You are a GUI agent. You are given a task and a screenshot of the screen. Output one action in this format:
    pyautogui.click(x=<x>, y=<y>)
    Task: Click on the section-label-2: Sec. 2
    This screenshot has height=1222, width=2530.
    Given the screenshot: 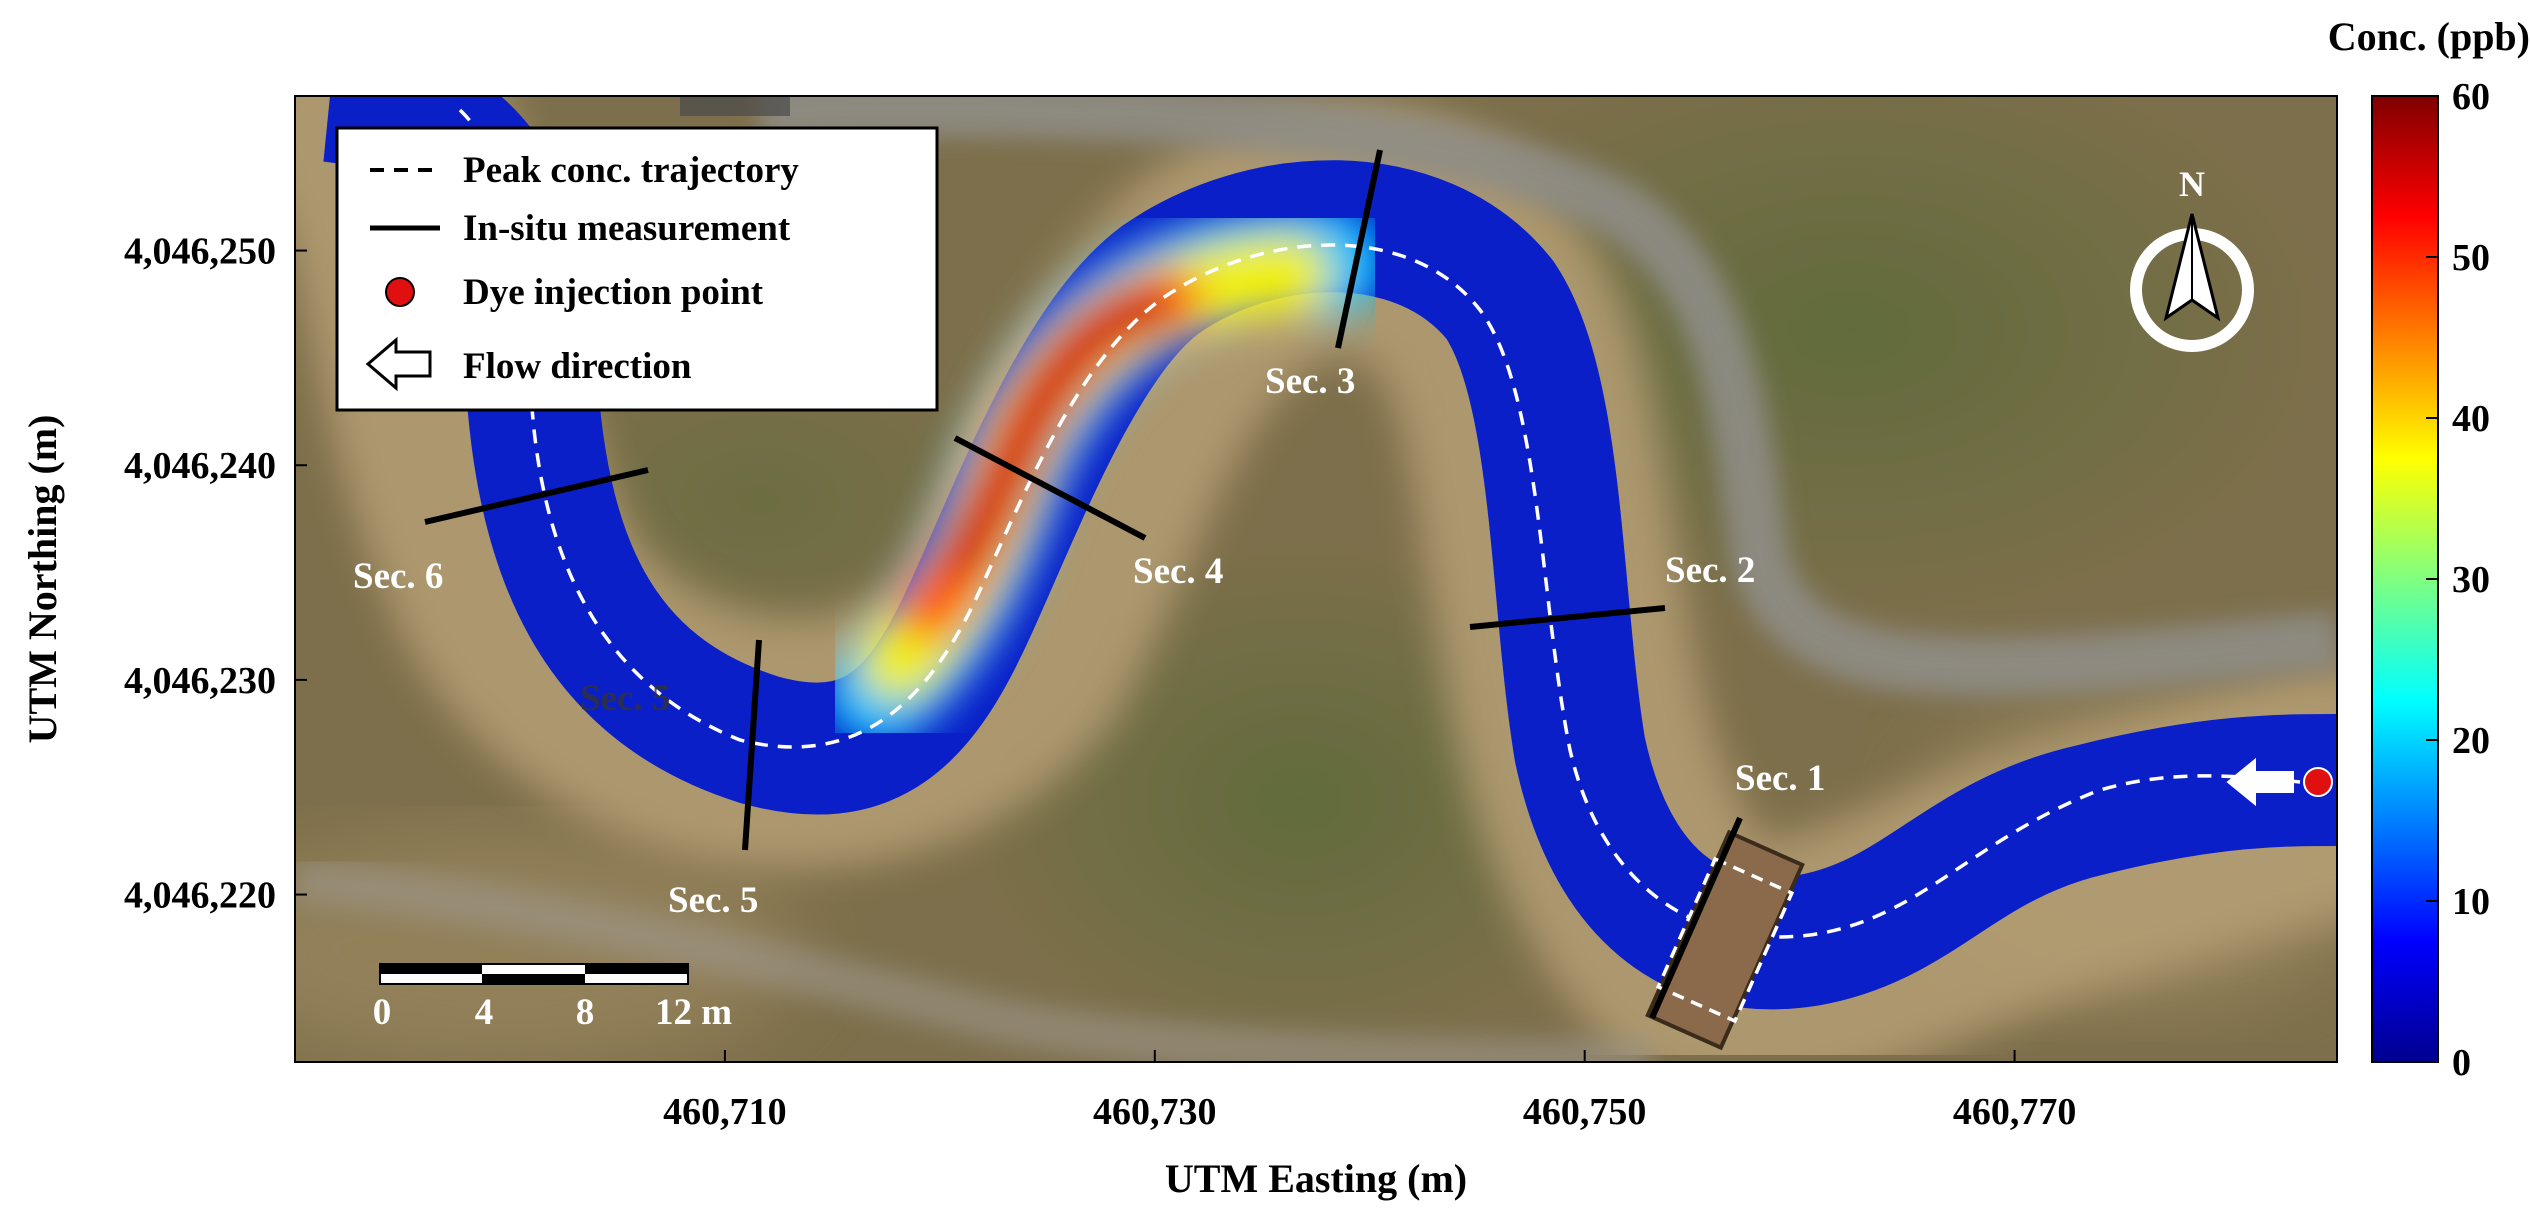 What is the action you would take?
    pyautogui.click(x=1710, y=570)
    